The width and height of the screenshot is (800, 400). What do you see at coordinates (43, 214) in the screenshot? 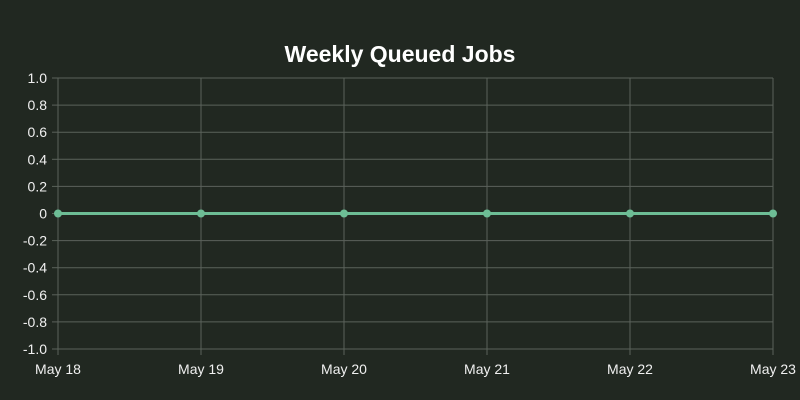
I see `y-tick-label: 0` at bounding box center [43, 214].